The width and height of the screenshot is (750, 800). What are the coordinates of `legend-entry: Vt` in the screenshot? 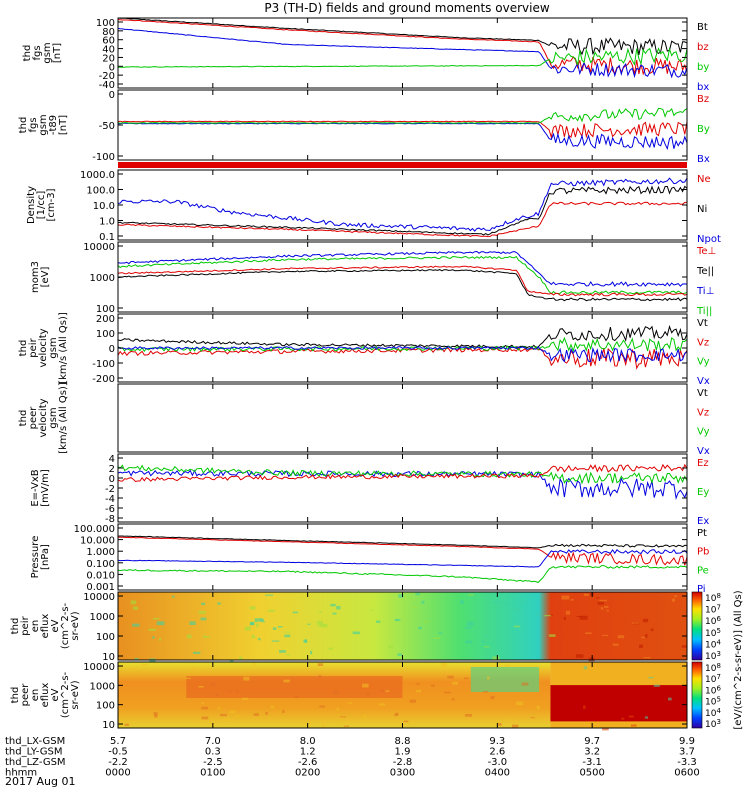 It's located at (702, 393).